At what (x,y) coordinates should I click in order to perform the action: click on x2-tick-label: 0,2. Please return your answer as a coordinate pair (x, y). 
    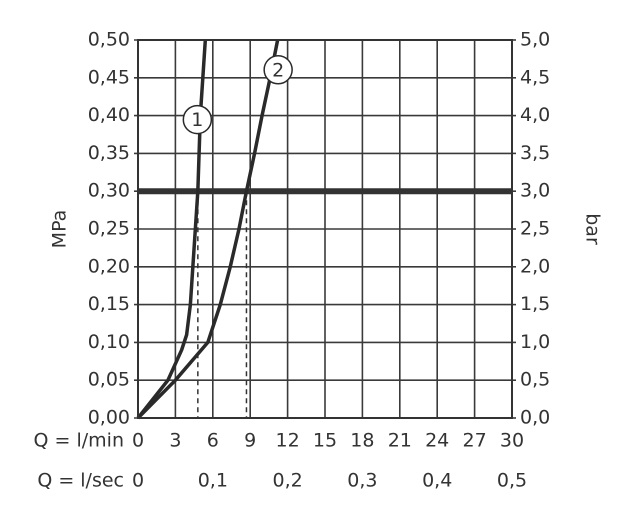
    Looking at the image, I should click on (287, 481).